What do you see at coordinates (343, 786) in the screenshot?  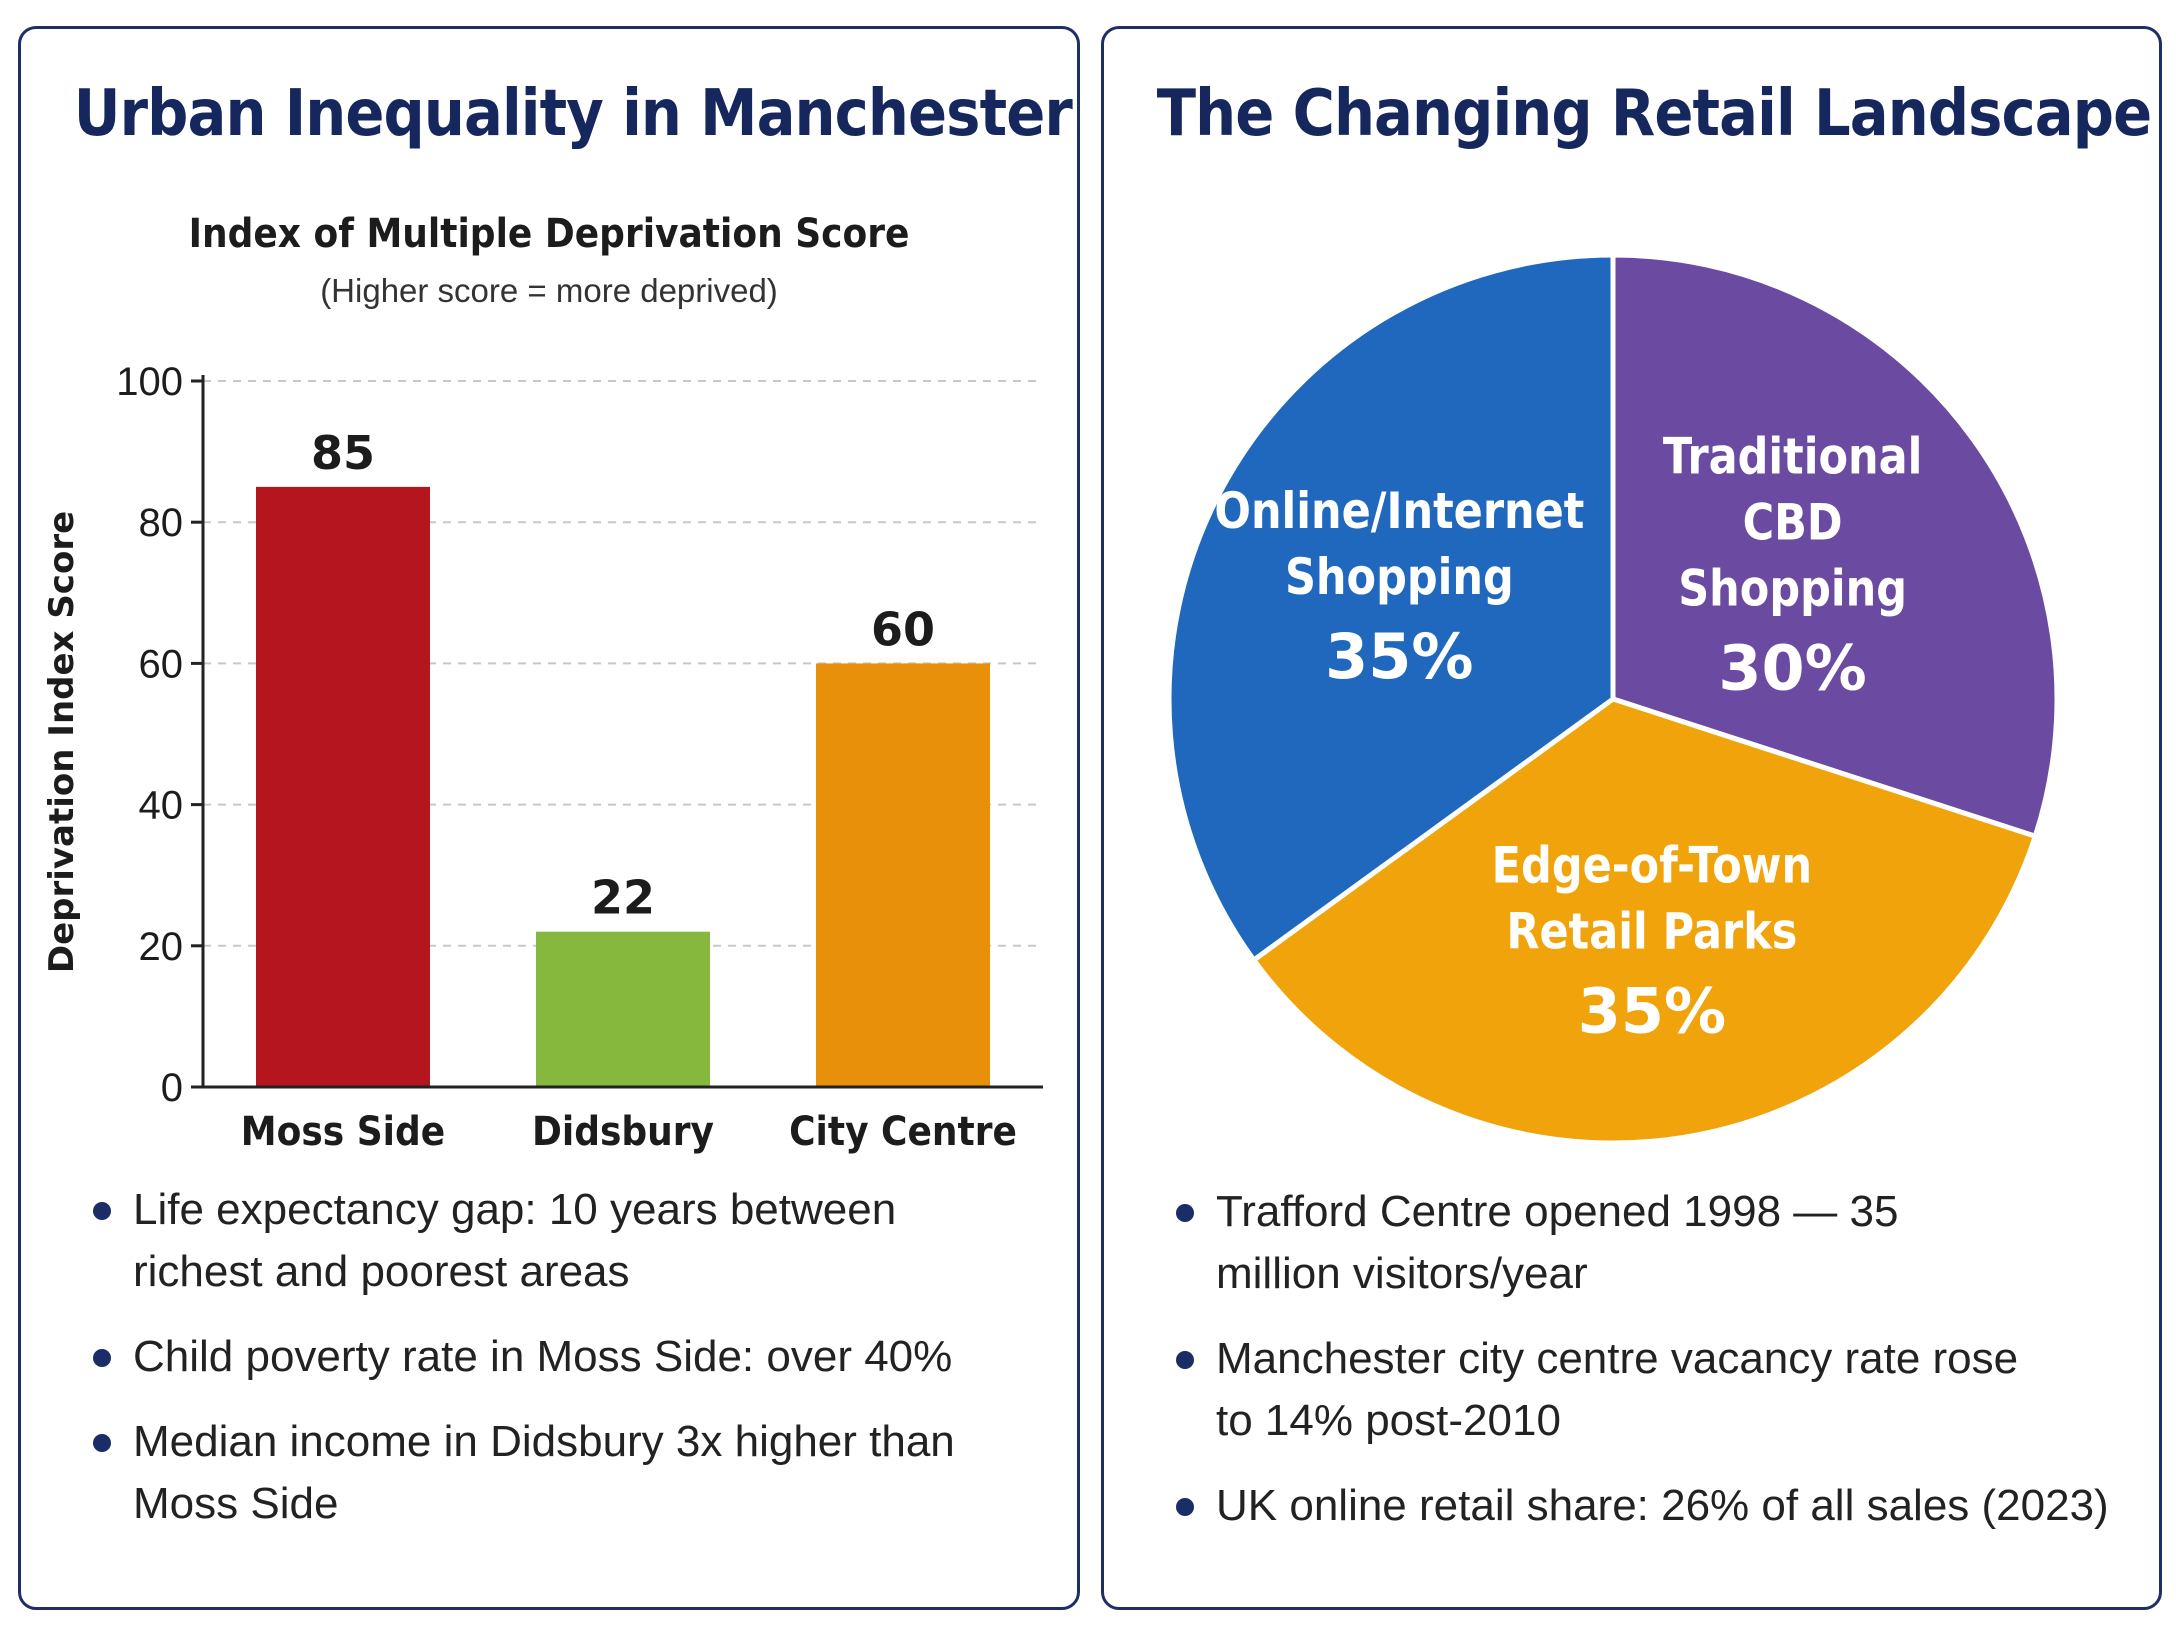 I see `bar-moss-side` at bounding box center [343, 786].